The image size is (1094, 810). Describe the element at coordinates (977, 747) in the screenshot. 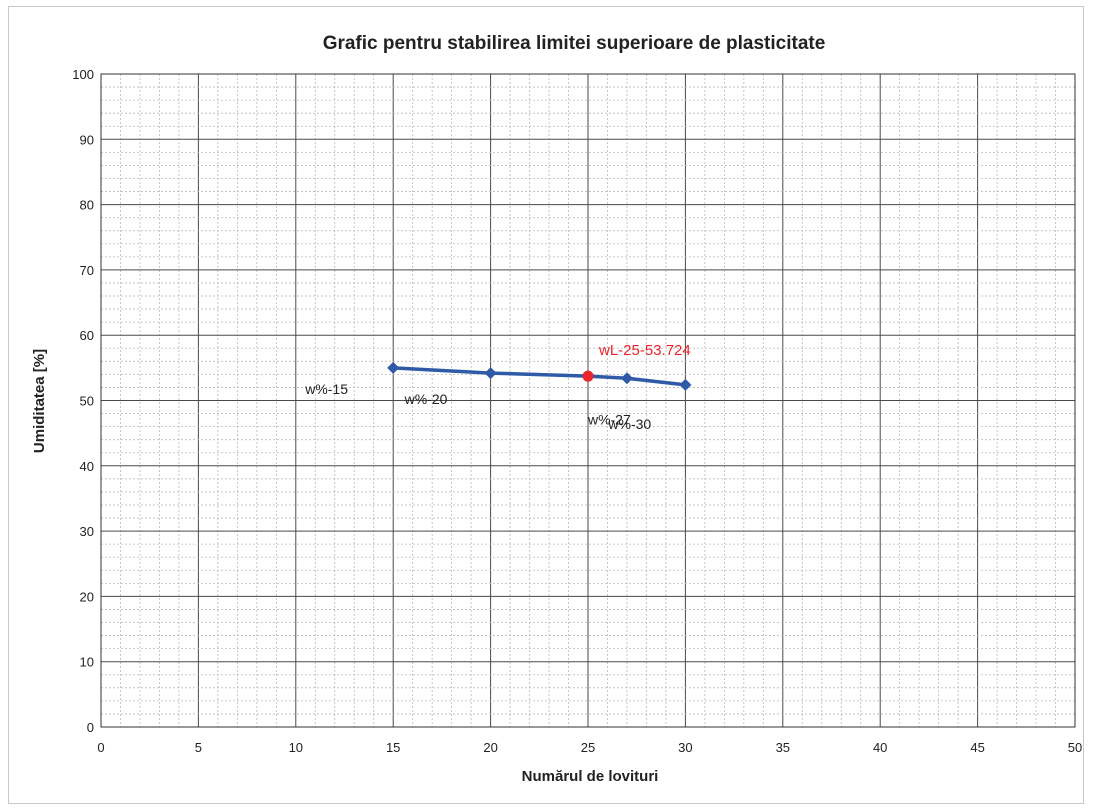

I see `x-tick-label: 45` at that location.